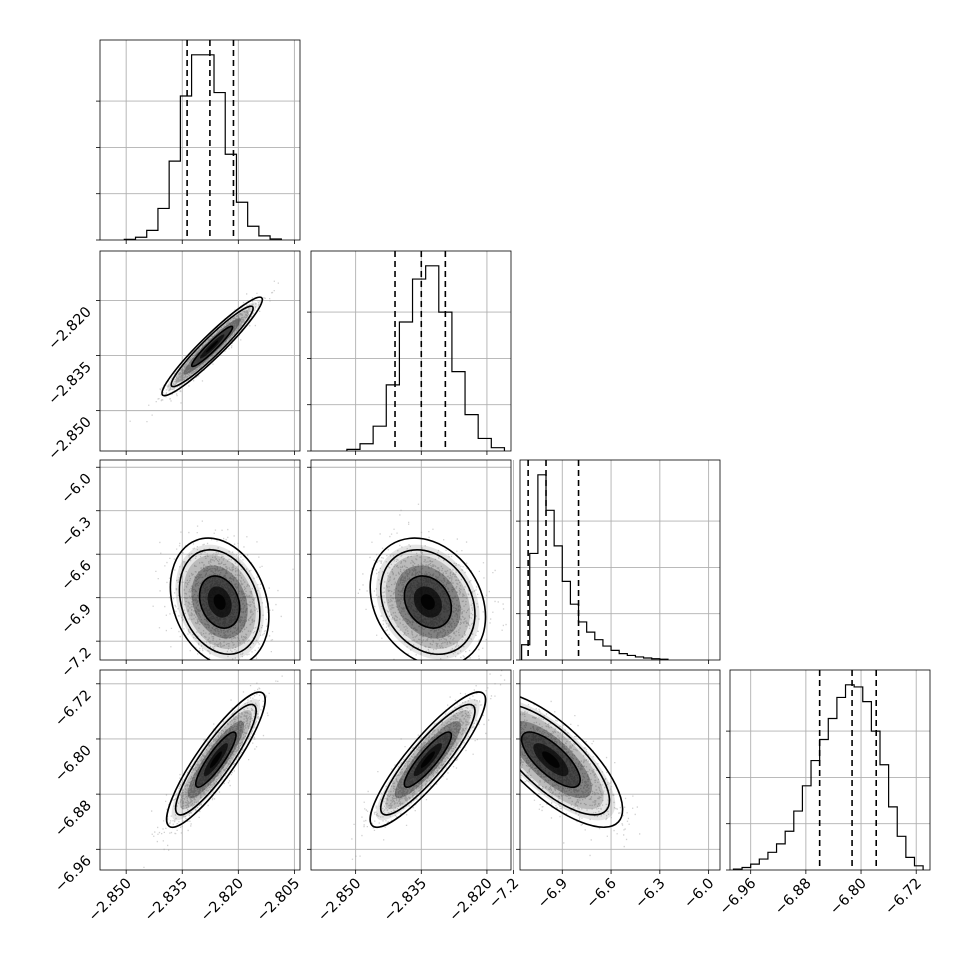  Describe the element at coordinates (77, 663) in the screenshot. I see `ytick-label-2-4: −7.2` at that location.